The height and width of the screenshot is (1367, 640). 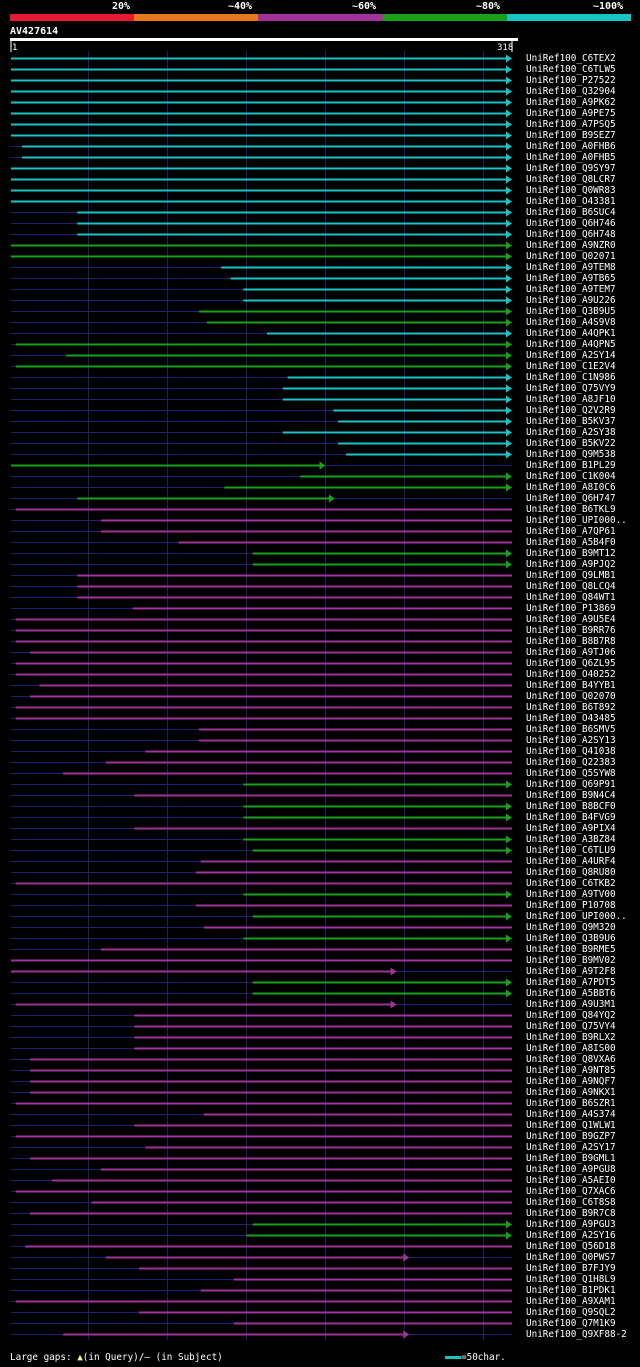 What do you see at coordinates (571, 267) in the screenshot?
I see `hit-label: UniRef100_A9TEM8` at bounding box center [571, 267].